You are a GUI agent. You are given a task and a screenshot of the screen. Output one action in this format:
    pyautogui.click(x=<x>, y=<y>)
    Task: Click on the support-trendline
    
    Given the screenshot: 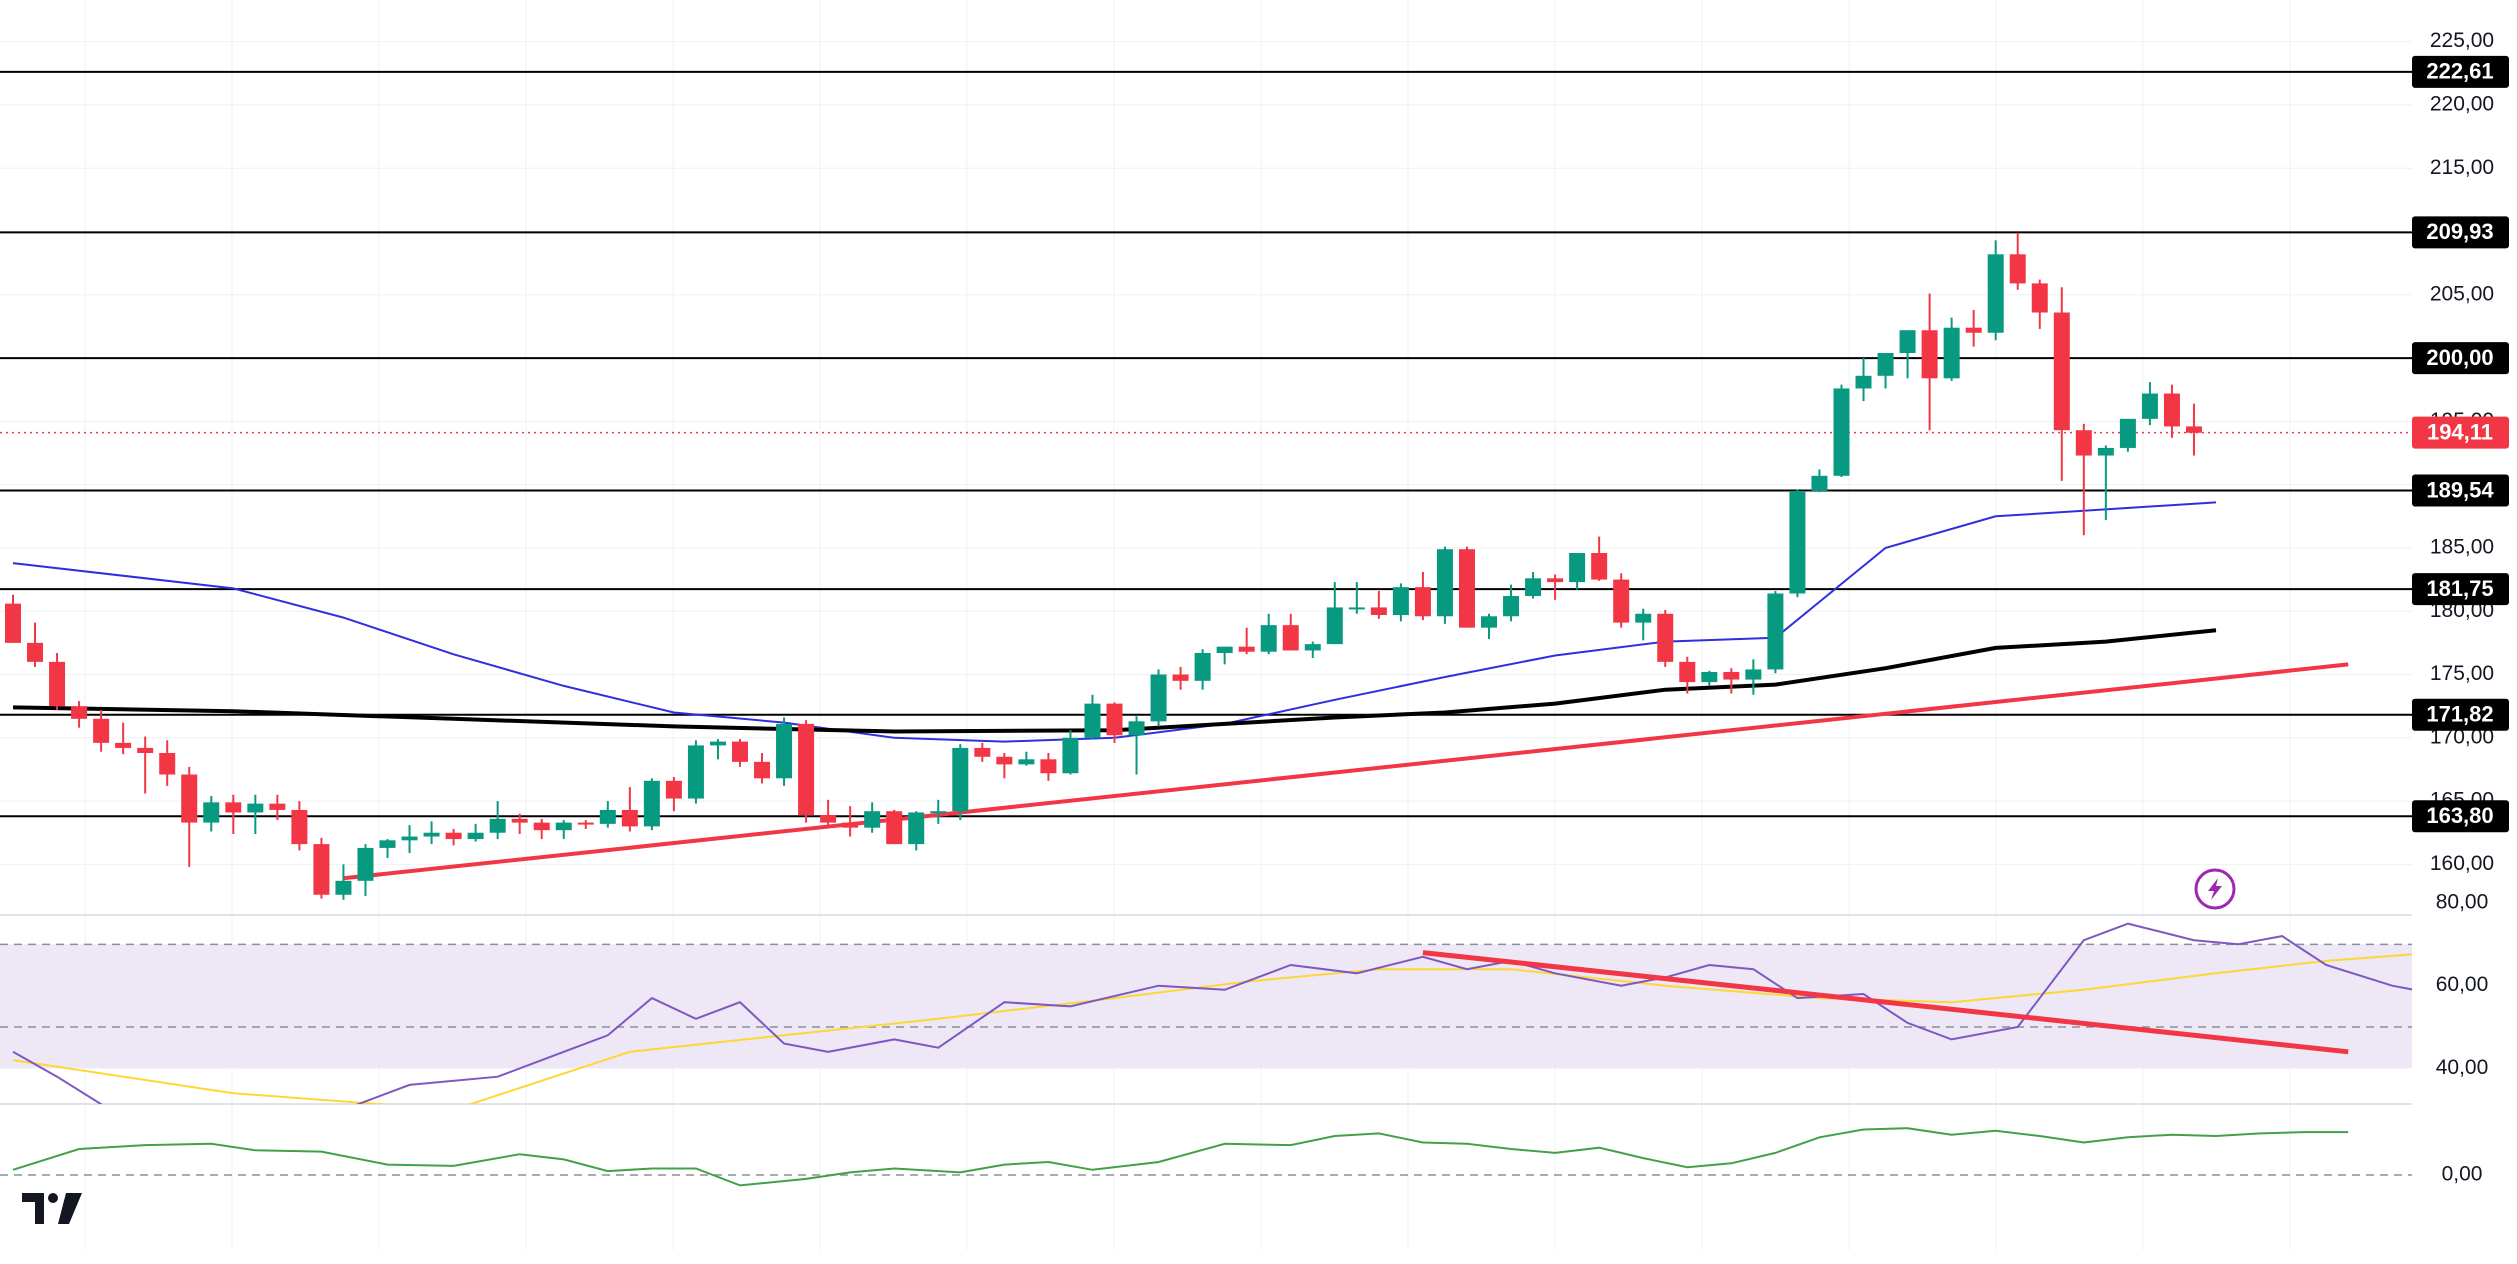 What is the action you would take?
    pyautogui.click(x=1346, y=771)
    